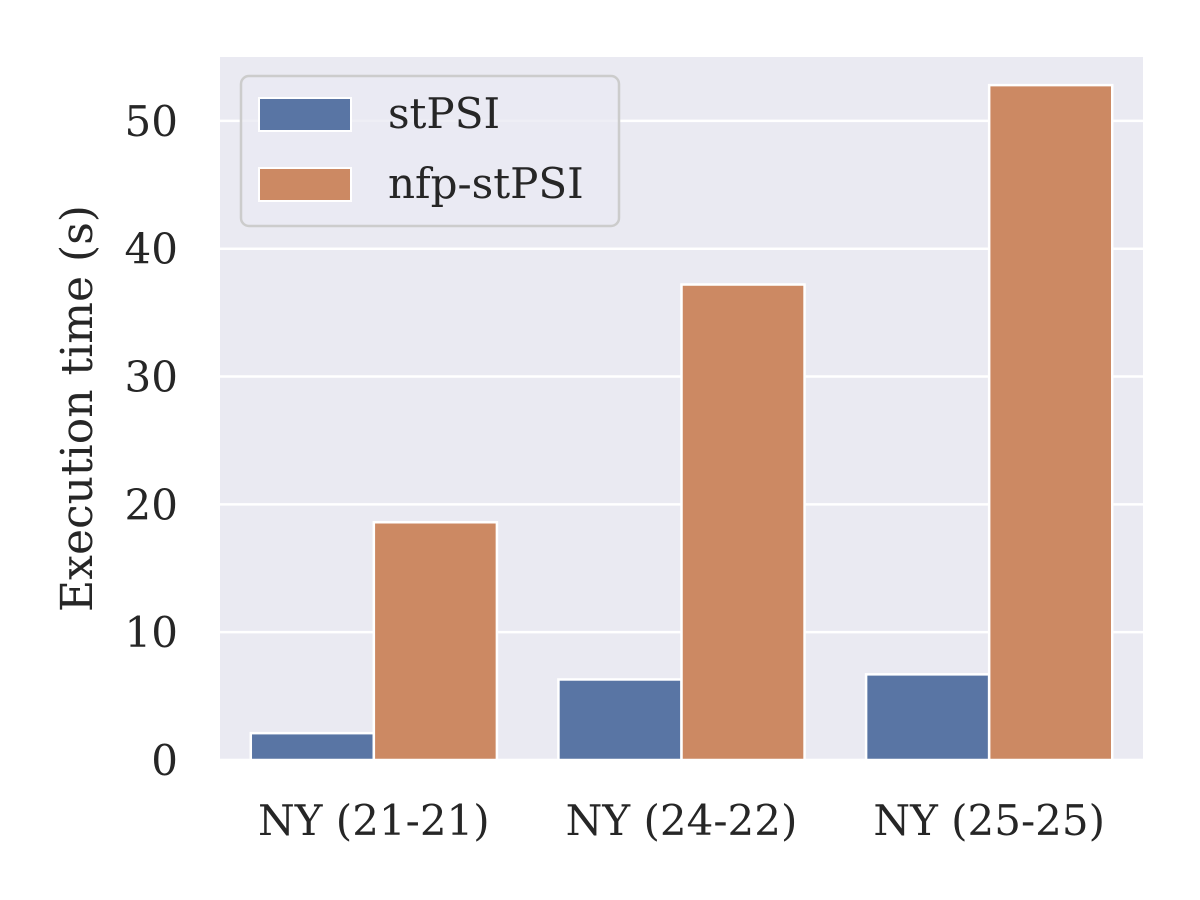 This screenshot has width=1200, height=900. Describe the element at coordinates (444, 113) in the screenshot. I see `legend-label: stPSI` at that location.